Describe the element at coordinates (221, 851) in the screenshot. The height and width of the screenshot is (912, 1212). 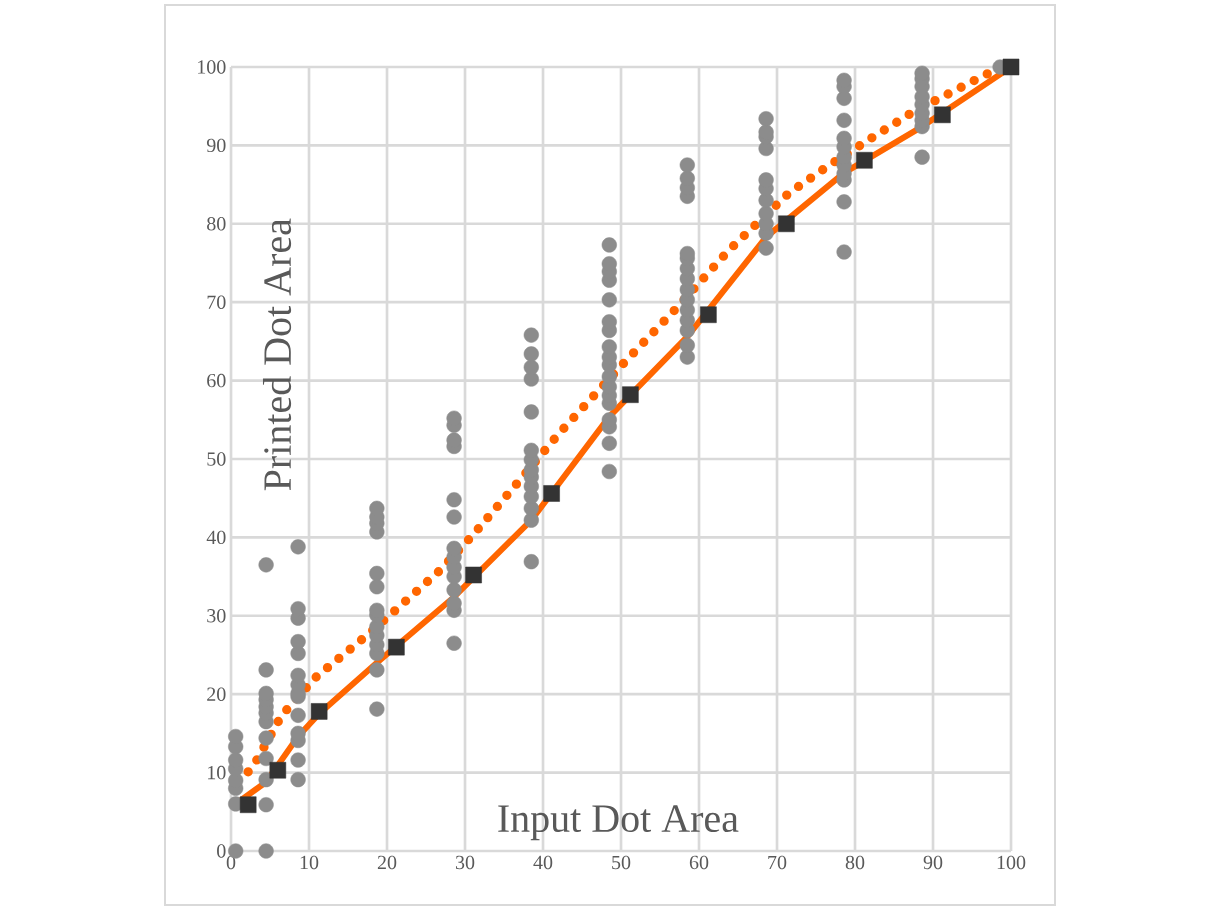
I see `y-tick-label: 0` at that location.